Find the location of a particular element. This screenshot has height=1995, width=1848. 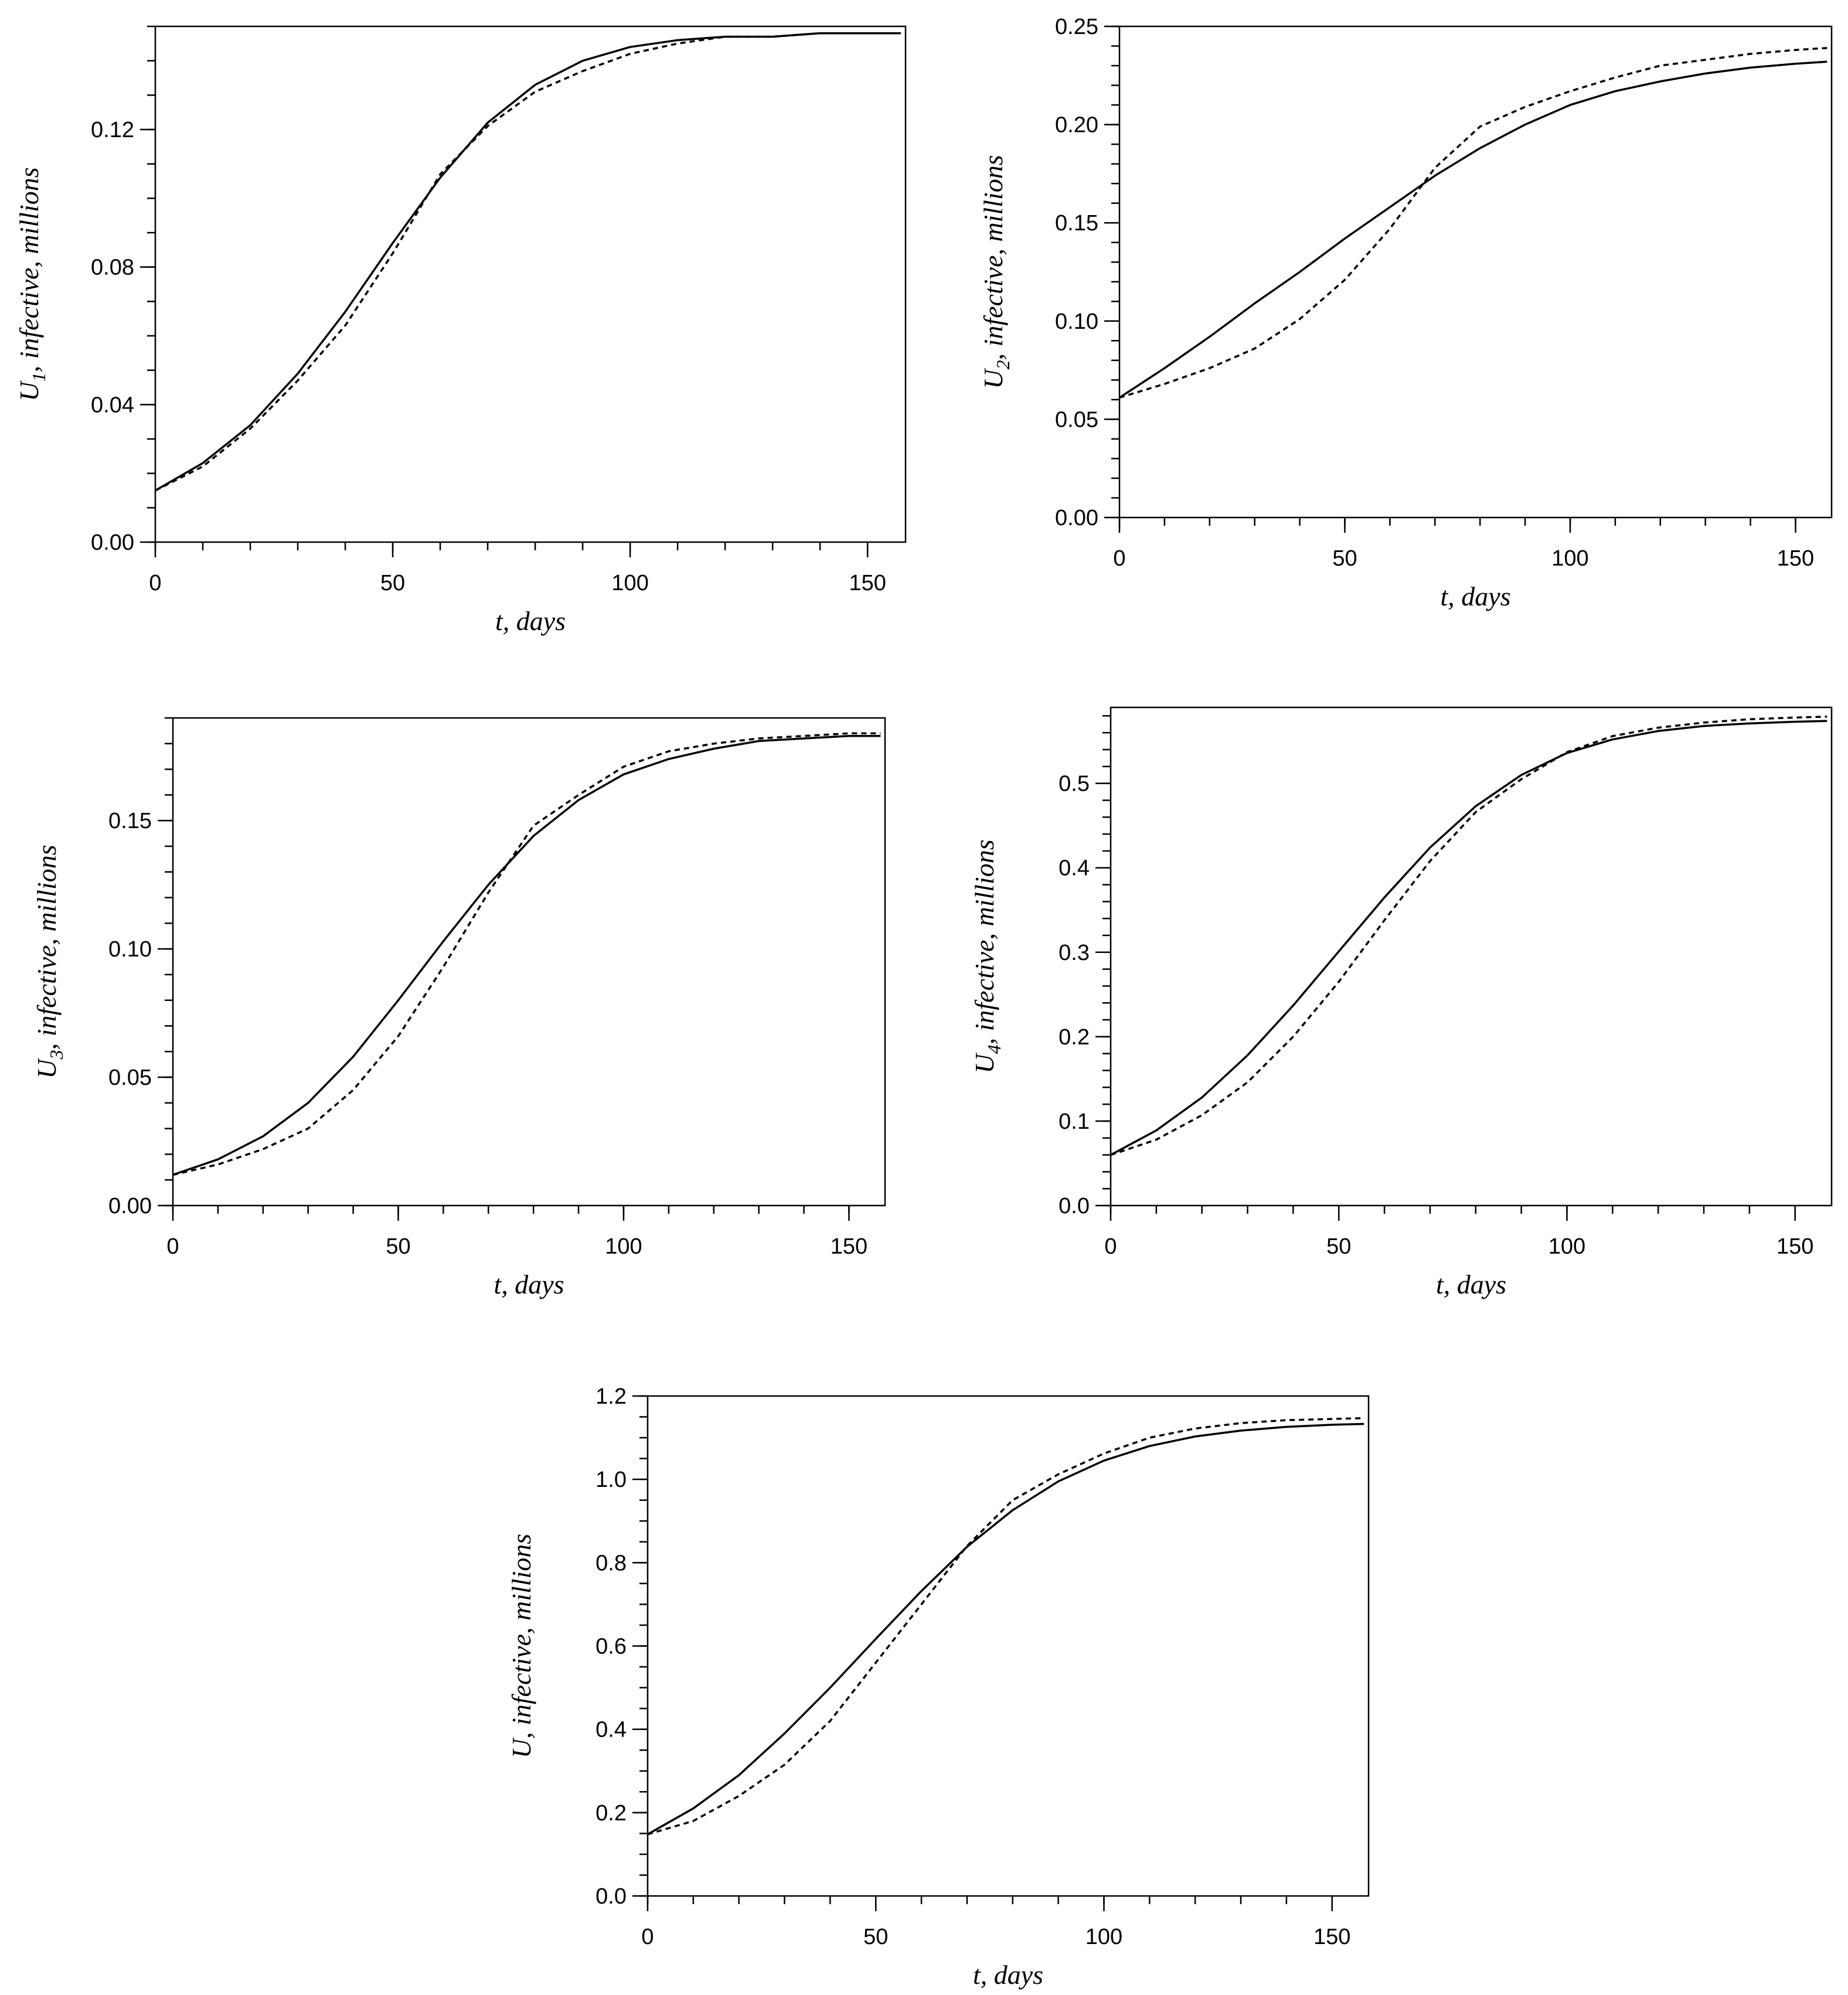

y-axis-label: U3, infective, millions is located at coordinates (49, 961).